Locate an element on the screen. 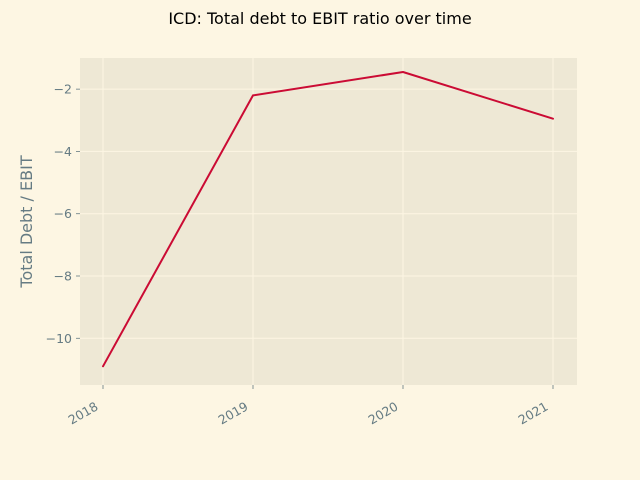  y-tick-label: −4 is located at coordinates (63, 151).